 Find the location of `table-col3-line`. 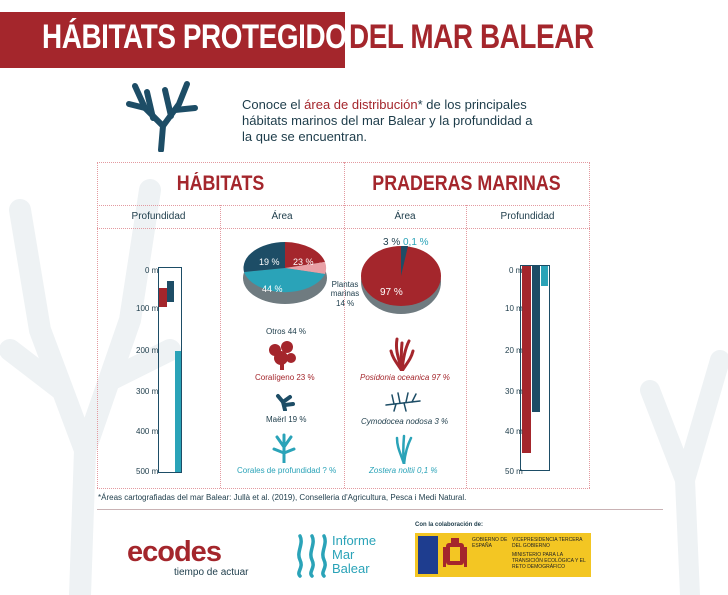

table-col3-line is located at coordinates (466, 346).